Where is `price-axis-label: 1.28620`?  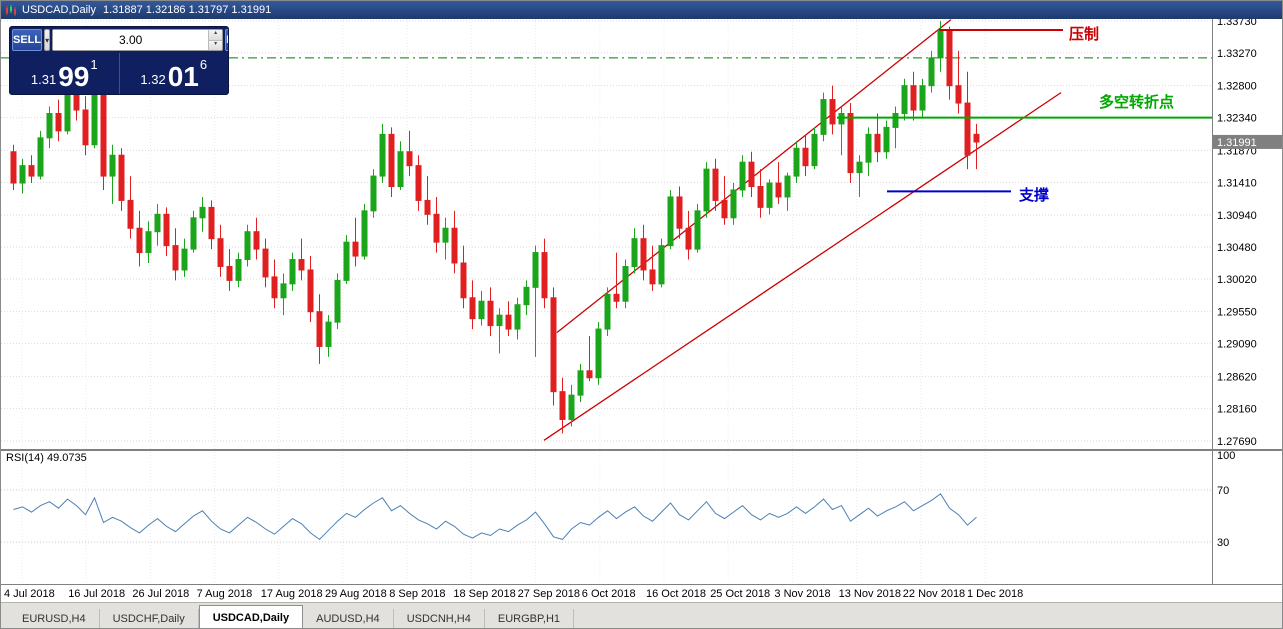 price-axis-label: 1.28620 is located at coordinates (1237, 377).